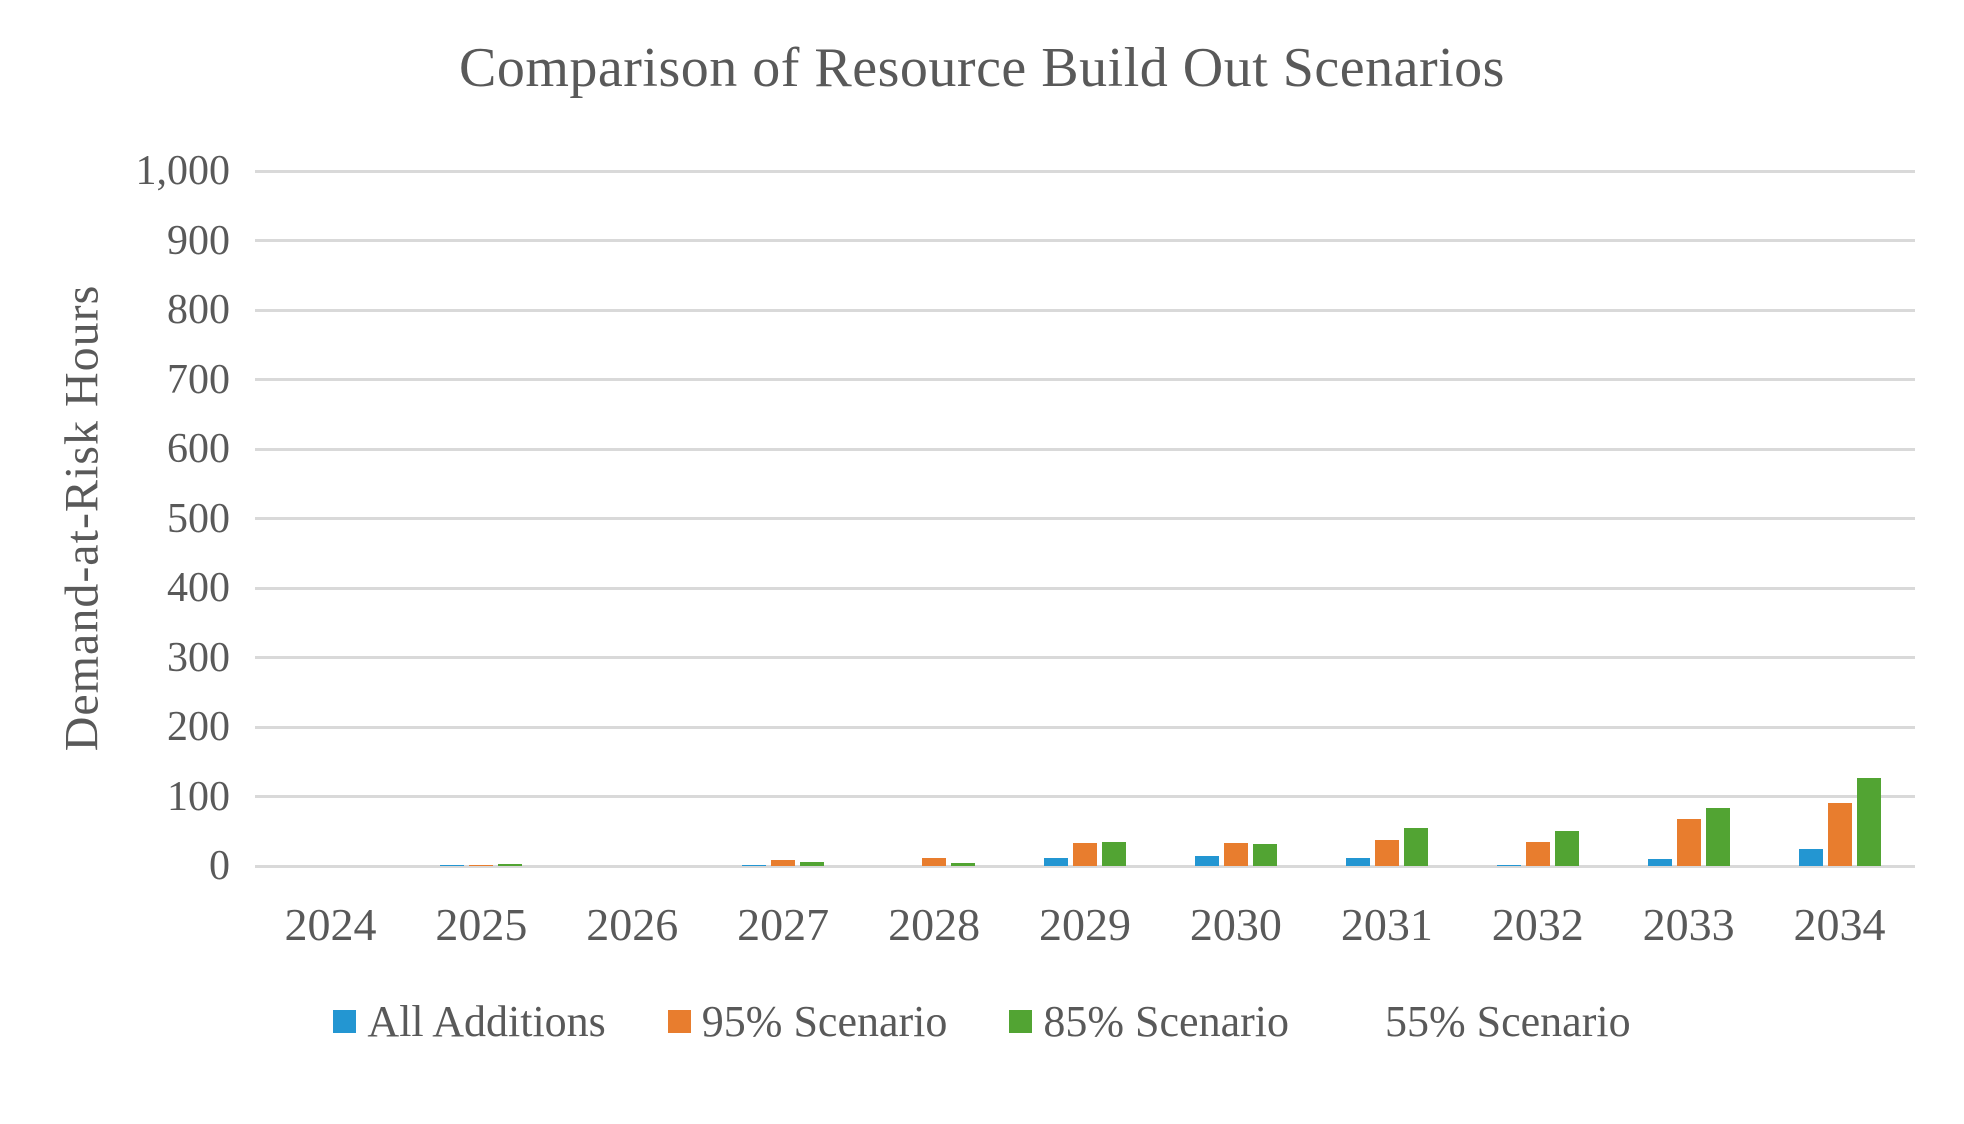 Image resolution: width=1964 pixels, height=1124 pixels. I want to click on x-tick-label-2029: 2029, so click(1085, 924).